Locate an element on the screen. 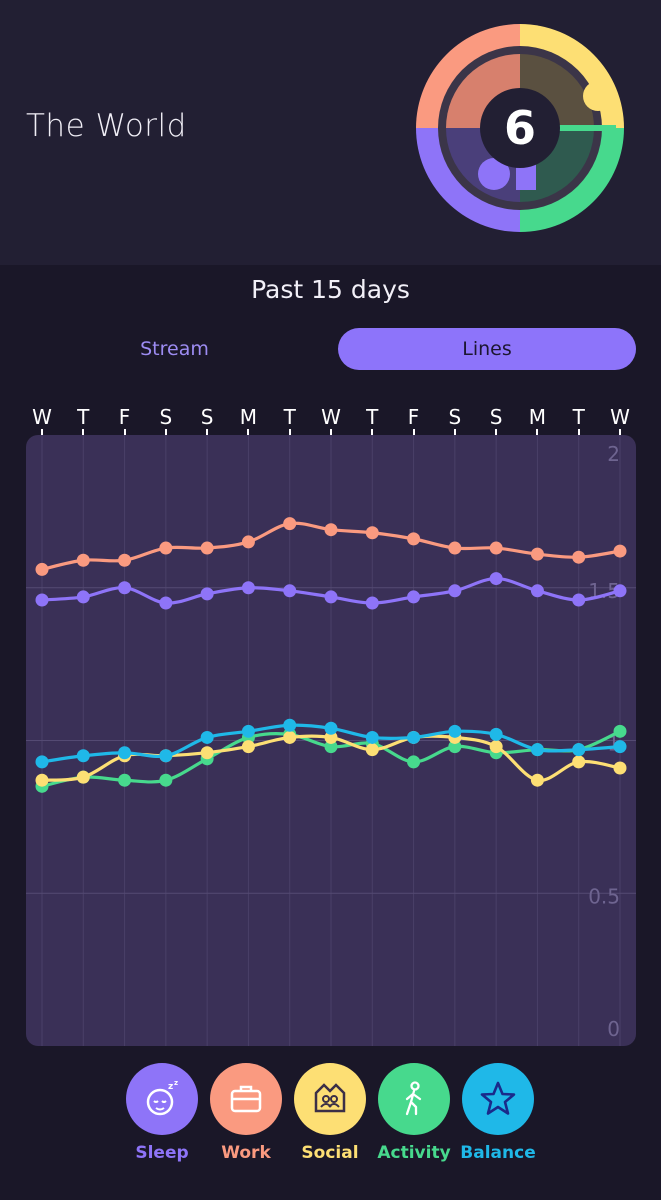  page-title: The World is located at coordinates (106, 126).